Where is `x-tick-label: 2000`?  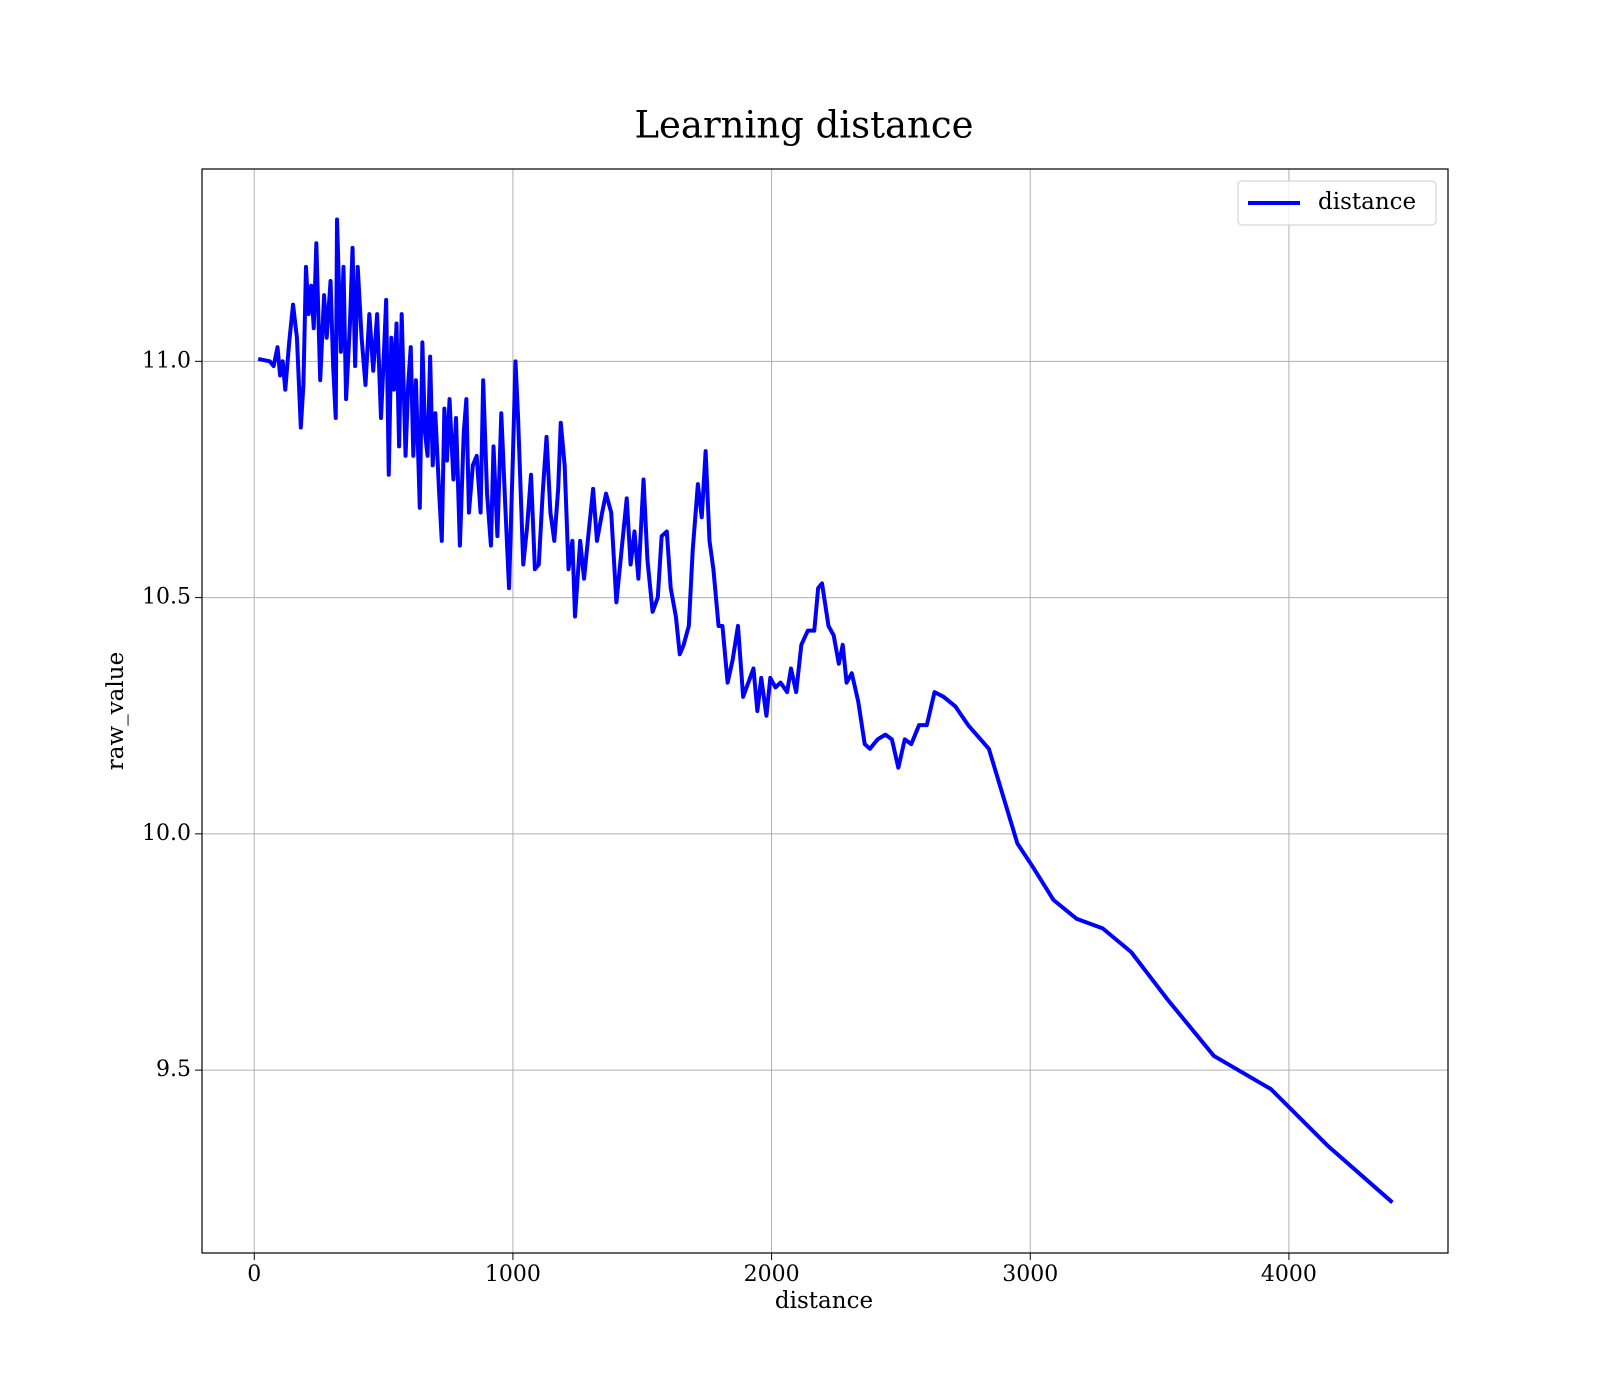 x-tick-label: 2000 is located at coordinates (772, 1274).